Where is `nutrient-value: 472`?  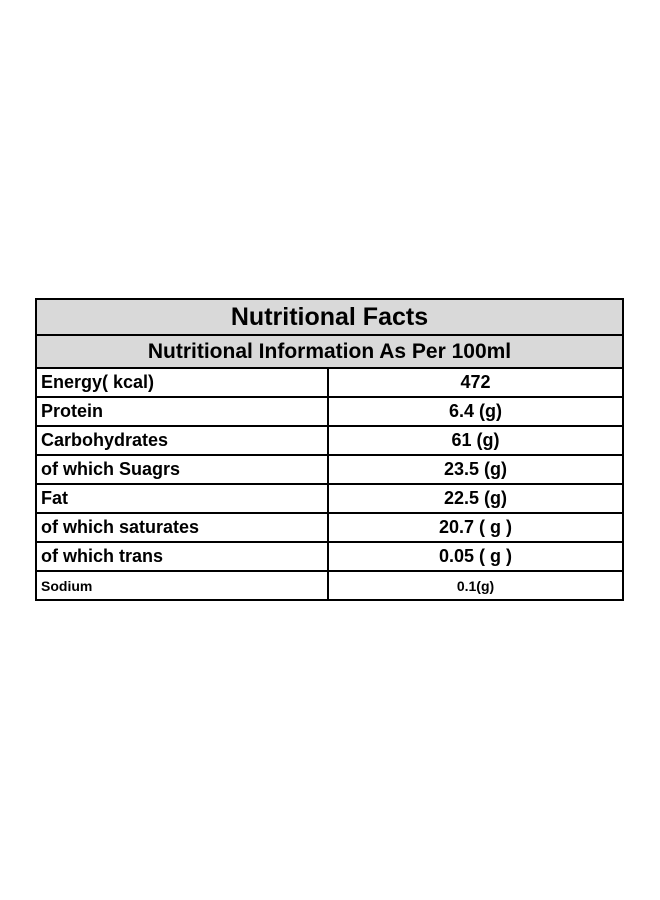
nutrient-value: 472 is located at coordinates (475, 382).